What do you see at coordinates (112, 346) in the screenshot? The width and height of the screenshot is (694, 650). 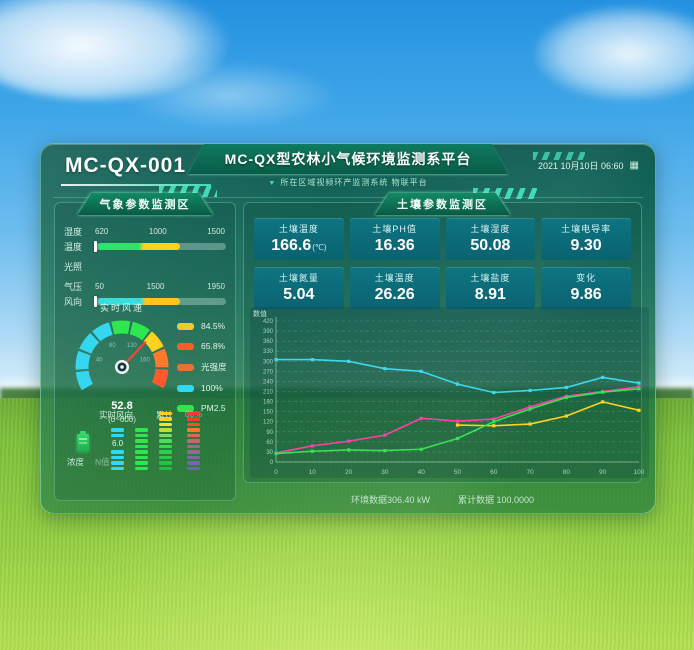 I see `gauge-tick-label: 80` at bounding box center [112, 346].